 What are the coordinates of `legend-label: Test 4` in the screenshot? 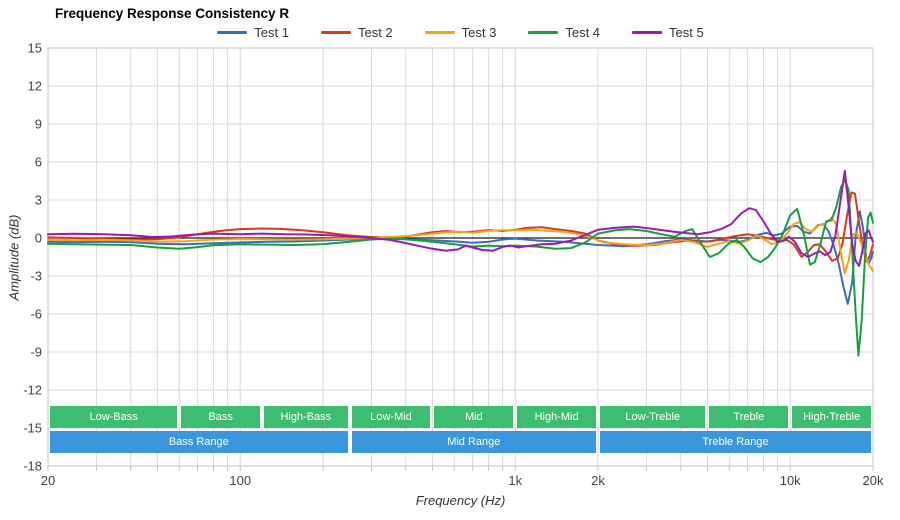 It's located at (583, 32).